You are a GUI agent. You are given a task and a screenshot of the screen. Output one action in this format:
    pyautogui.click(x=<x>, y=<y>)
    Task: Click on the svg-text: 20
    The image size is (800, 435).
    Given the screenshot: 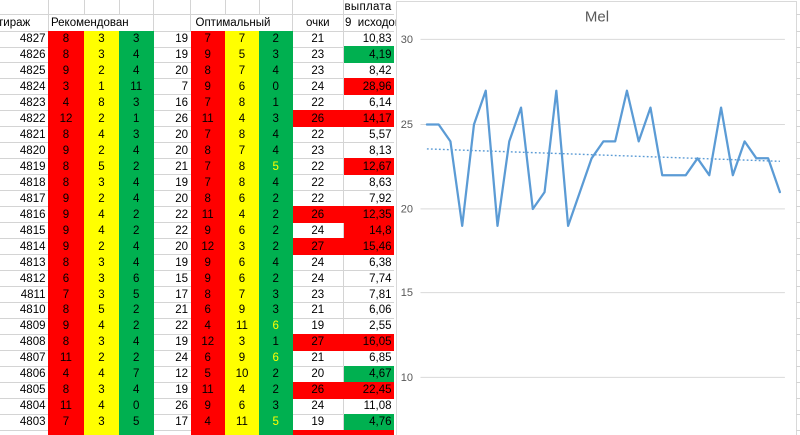 What is the action you would take?
    pyautogui.click(x=406, y=209)
    